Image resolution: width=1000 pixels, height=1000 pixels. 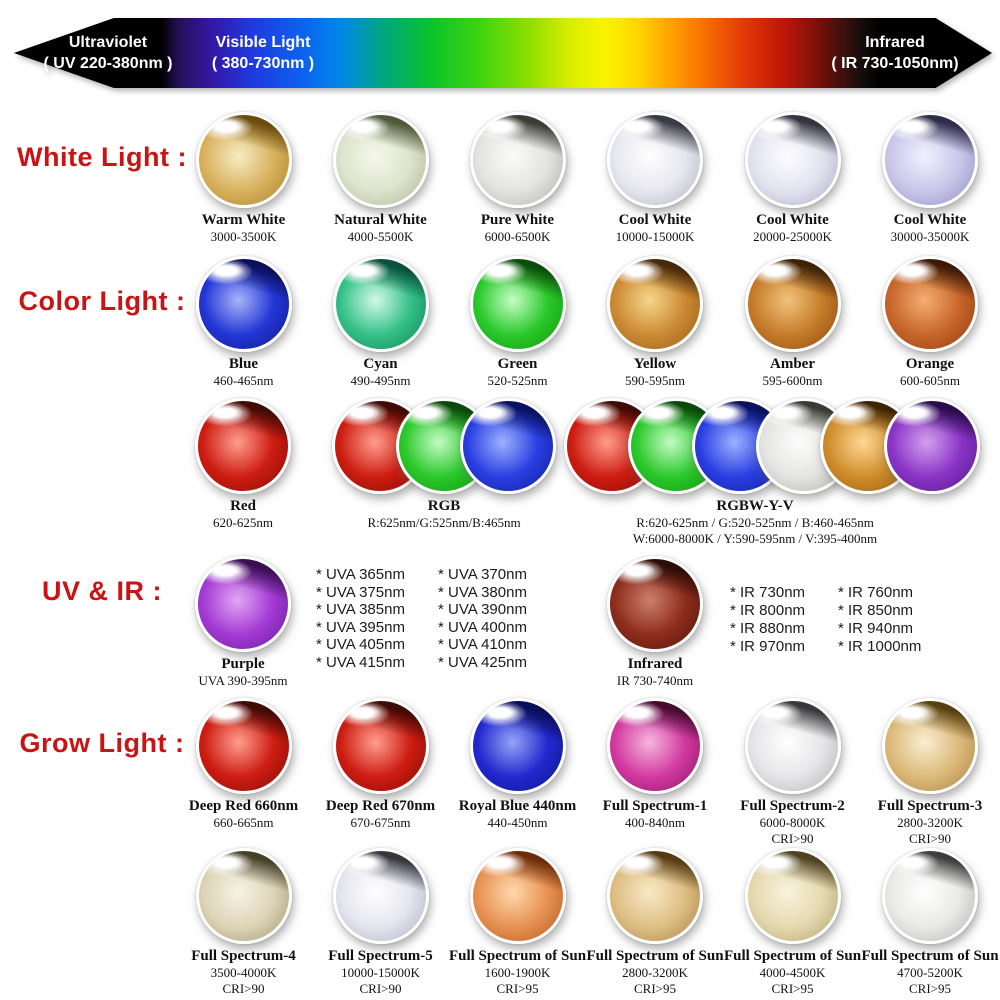 I want to click on led-caption: Full Spectrum-4 3500-4000K CRI>90, so click(x=244, y=972).